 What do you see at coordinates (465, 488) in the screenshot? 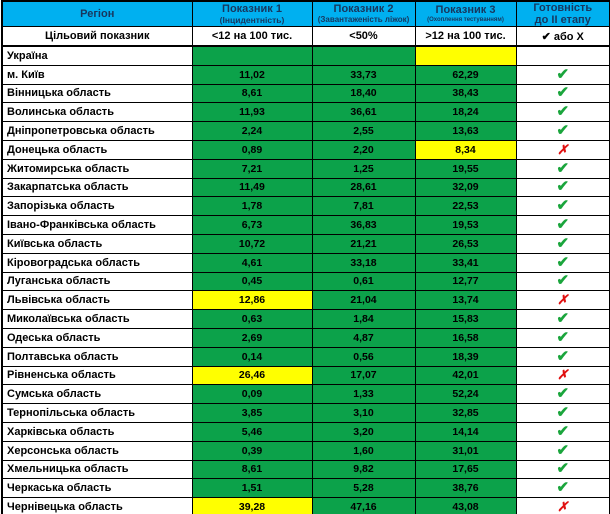
I see `indicator3-value-cell: 38,76` at bounding box center [465, 488].